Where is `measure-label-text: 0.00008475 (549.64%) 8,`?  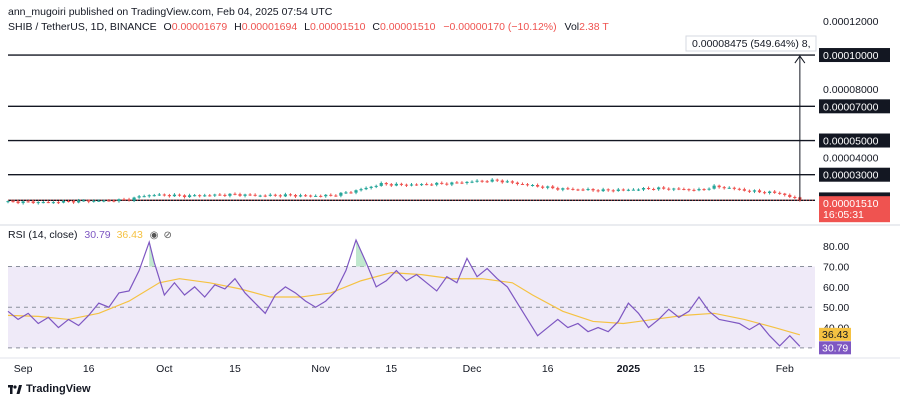 measure-label-text: 0.00008475 (549.64%) 8, is located at coordinates (751, 44).